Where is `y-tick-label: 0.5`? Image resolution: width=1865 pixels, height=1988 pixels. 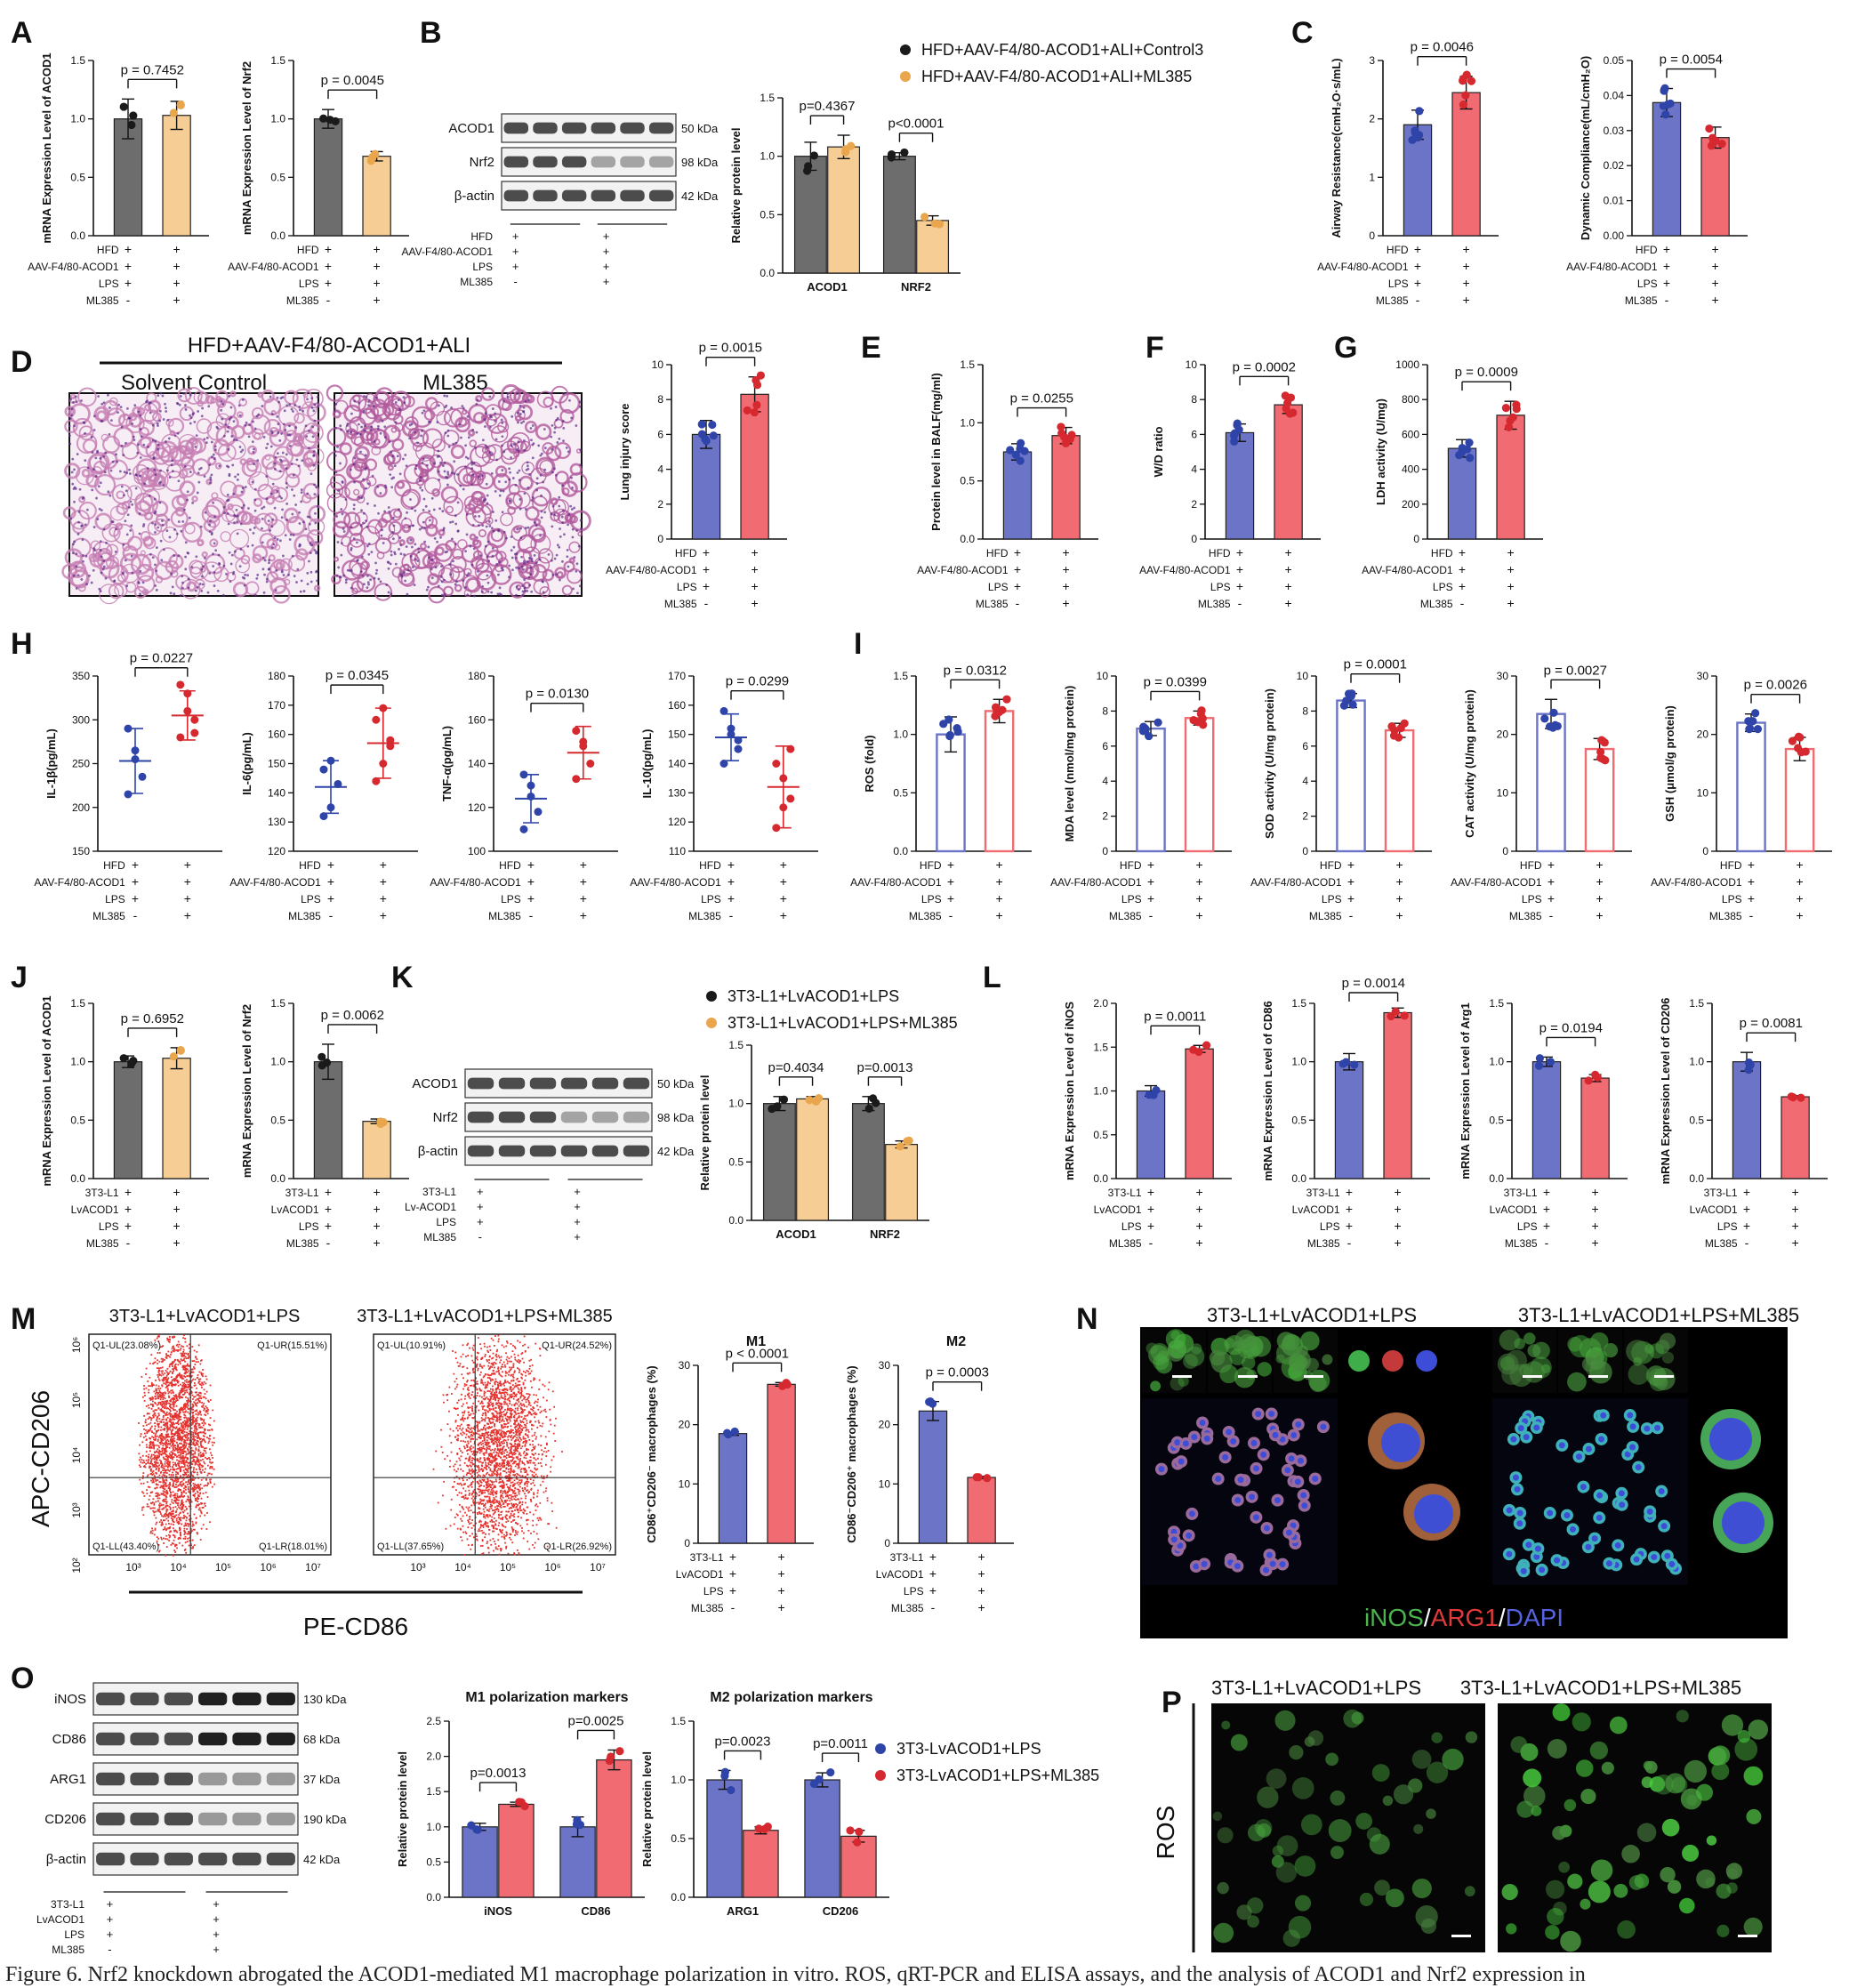
y-tick-label: 0.5 is located at coordinates (901, 792).